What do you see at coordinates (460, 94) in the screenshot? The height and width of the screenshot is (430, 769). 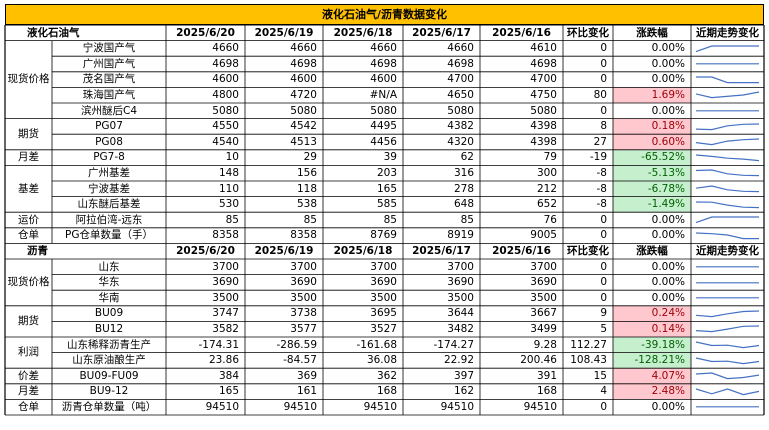 I see `value-cell: 4650` at bounding box center [460, 94].